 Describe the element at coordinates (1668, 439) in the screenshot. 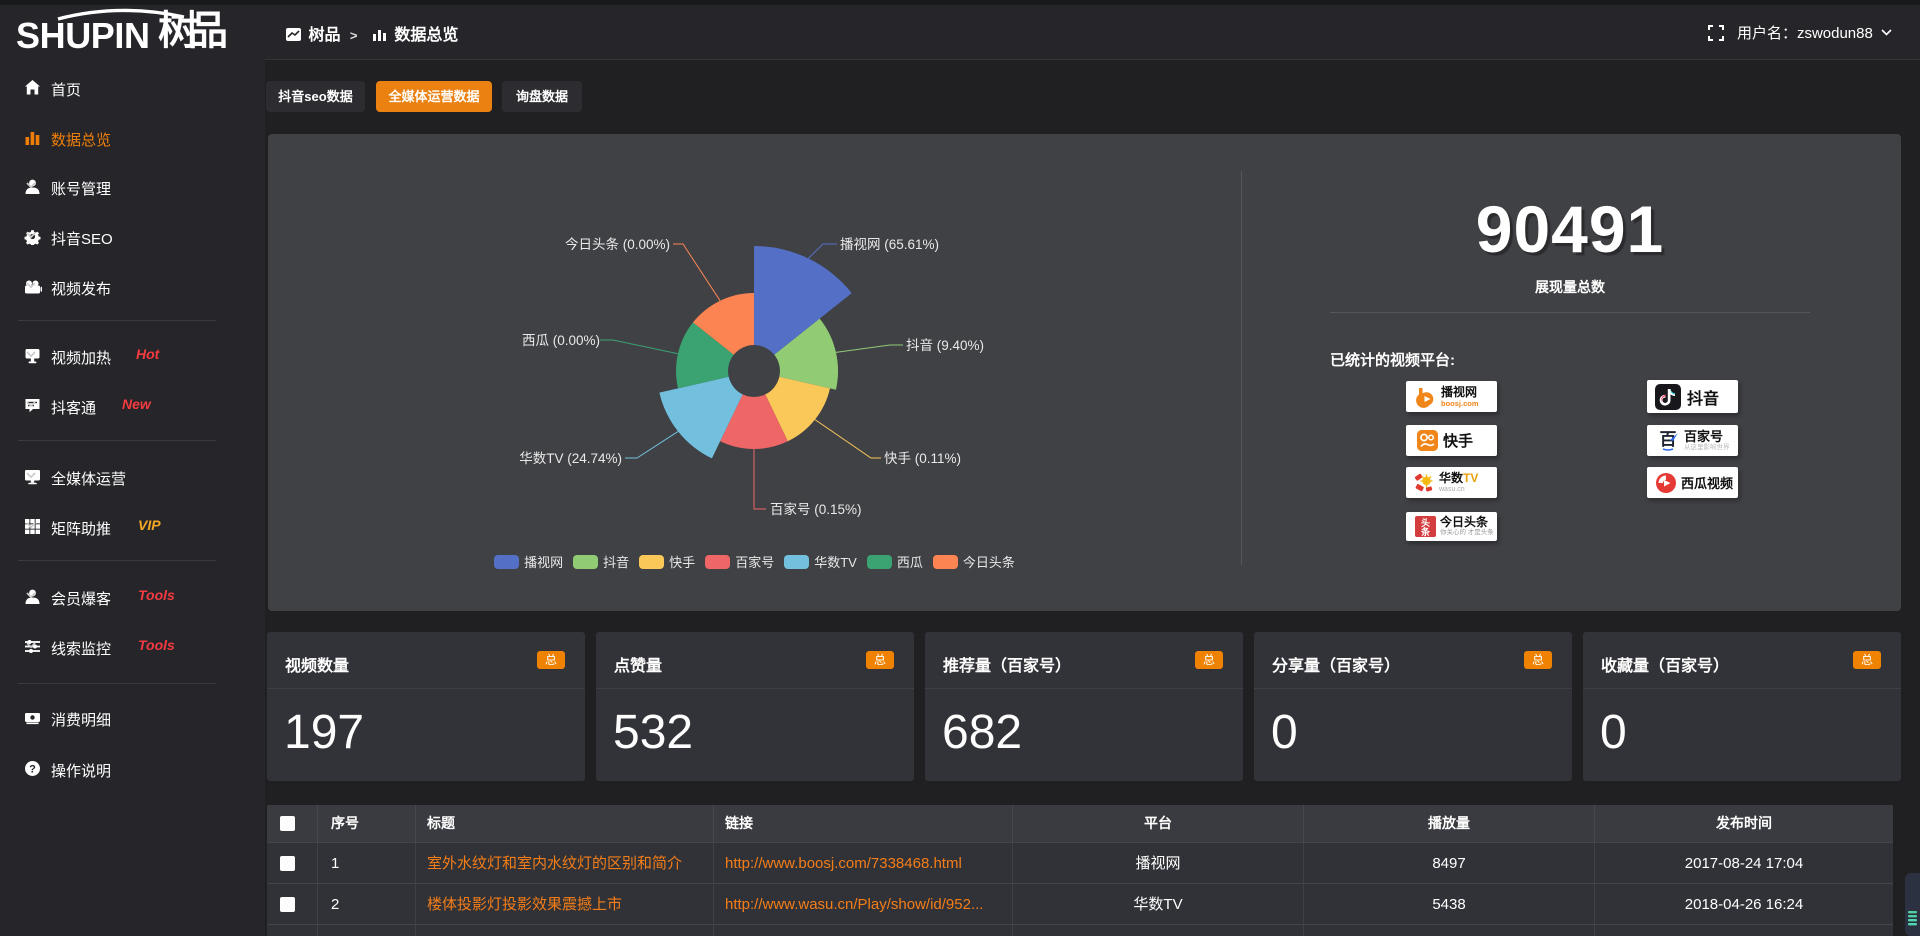

I see `svg-text: 百` at that location.